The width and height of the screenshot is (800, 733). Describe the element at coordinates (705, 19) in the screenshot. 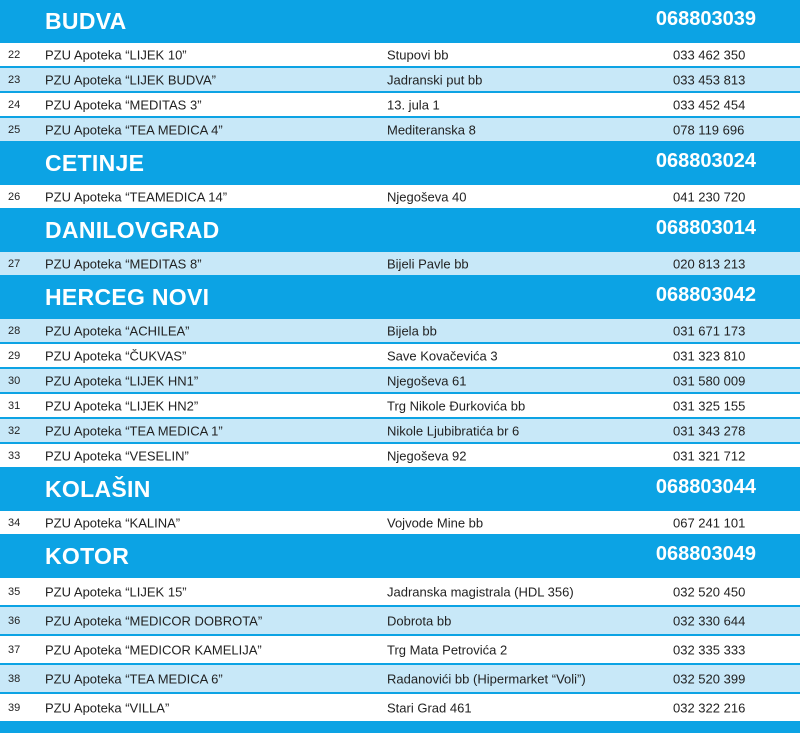

I see `city-hotline: 068803039` at that location.